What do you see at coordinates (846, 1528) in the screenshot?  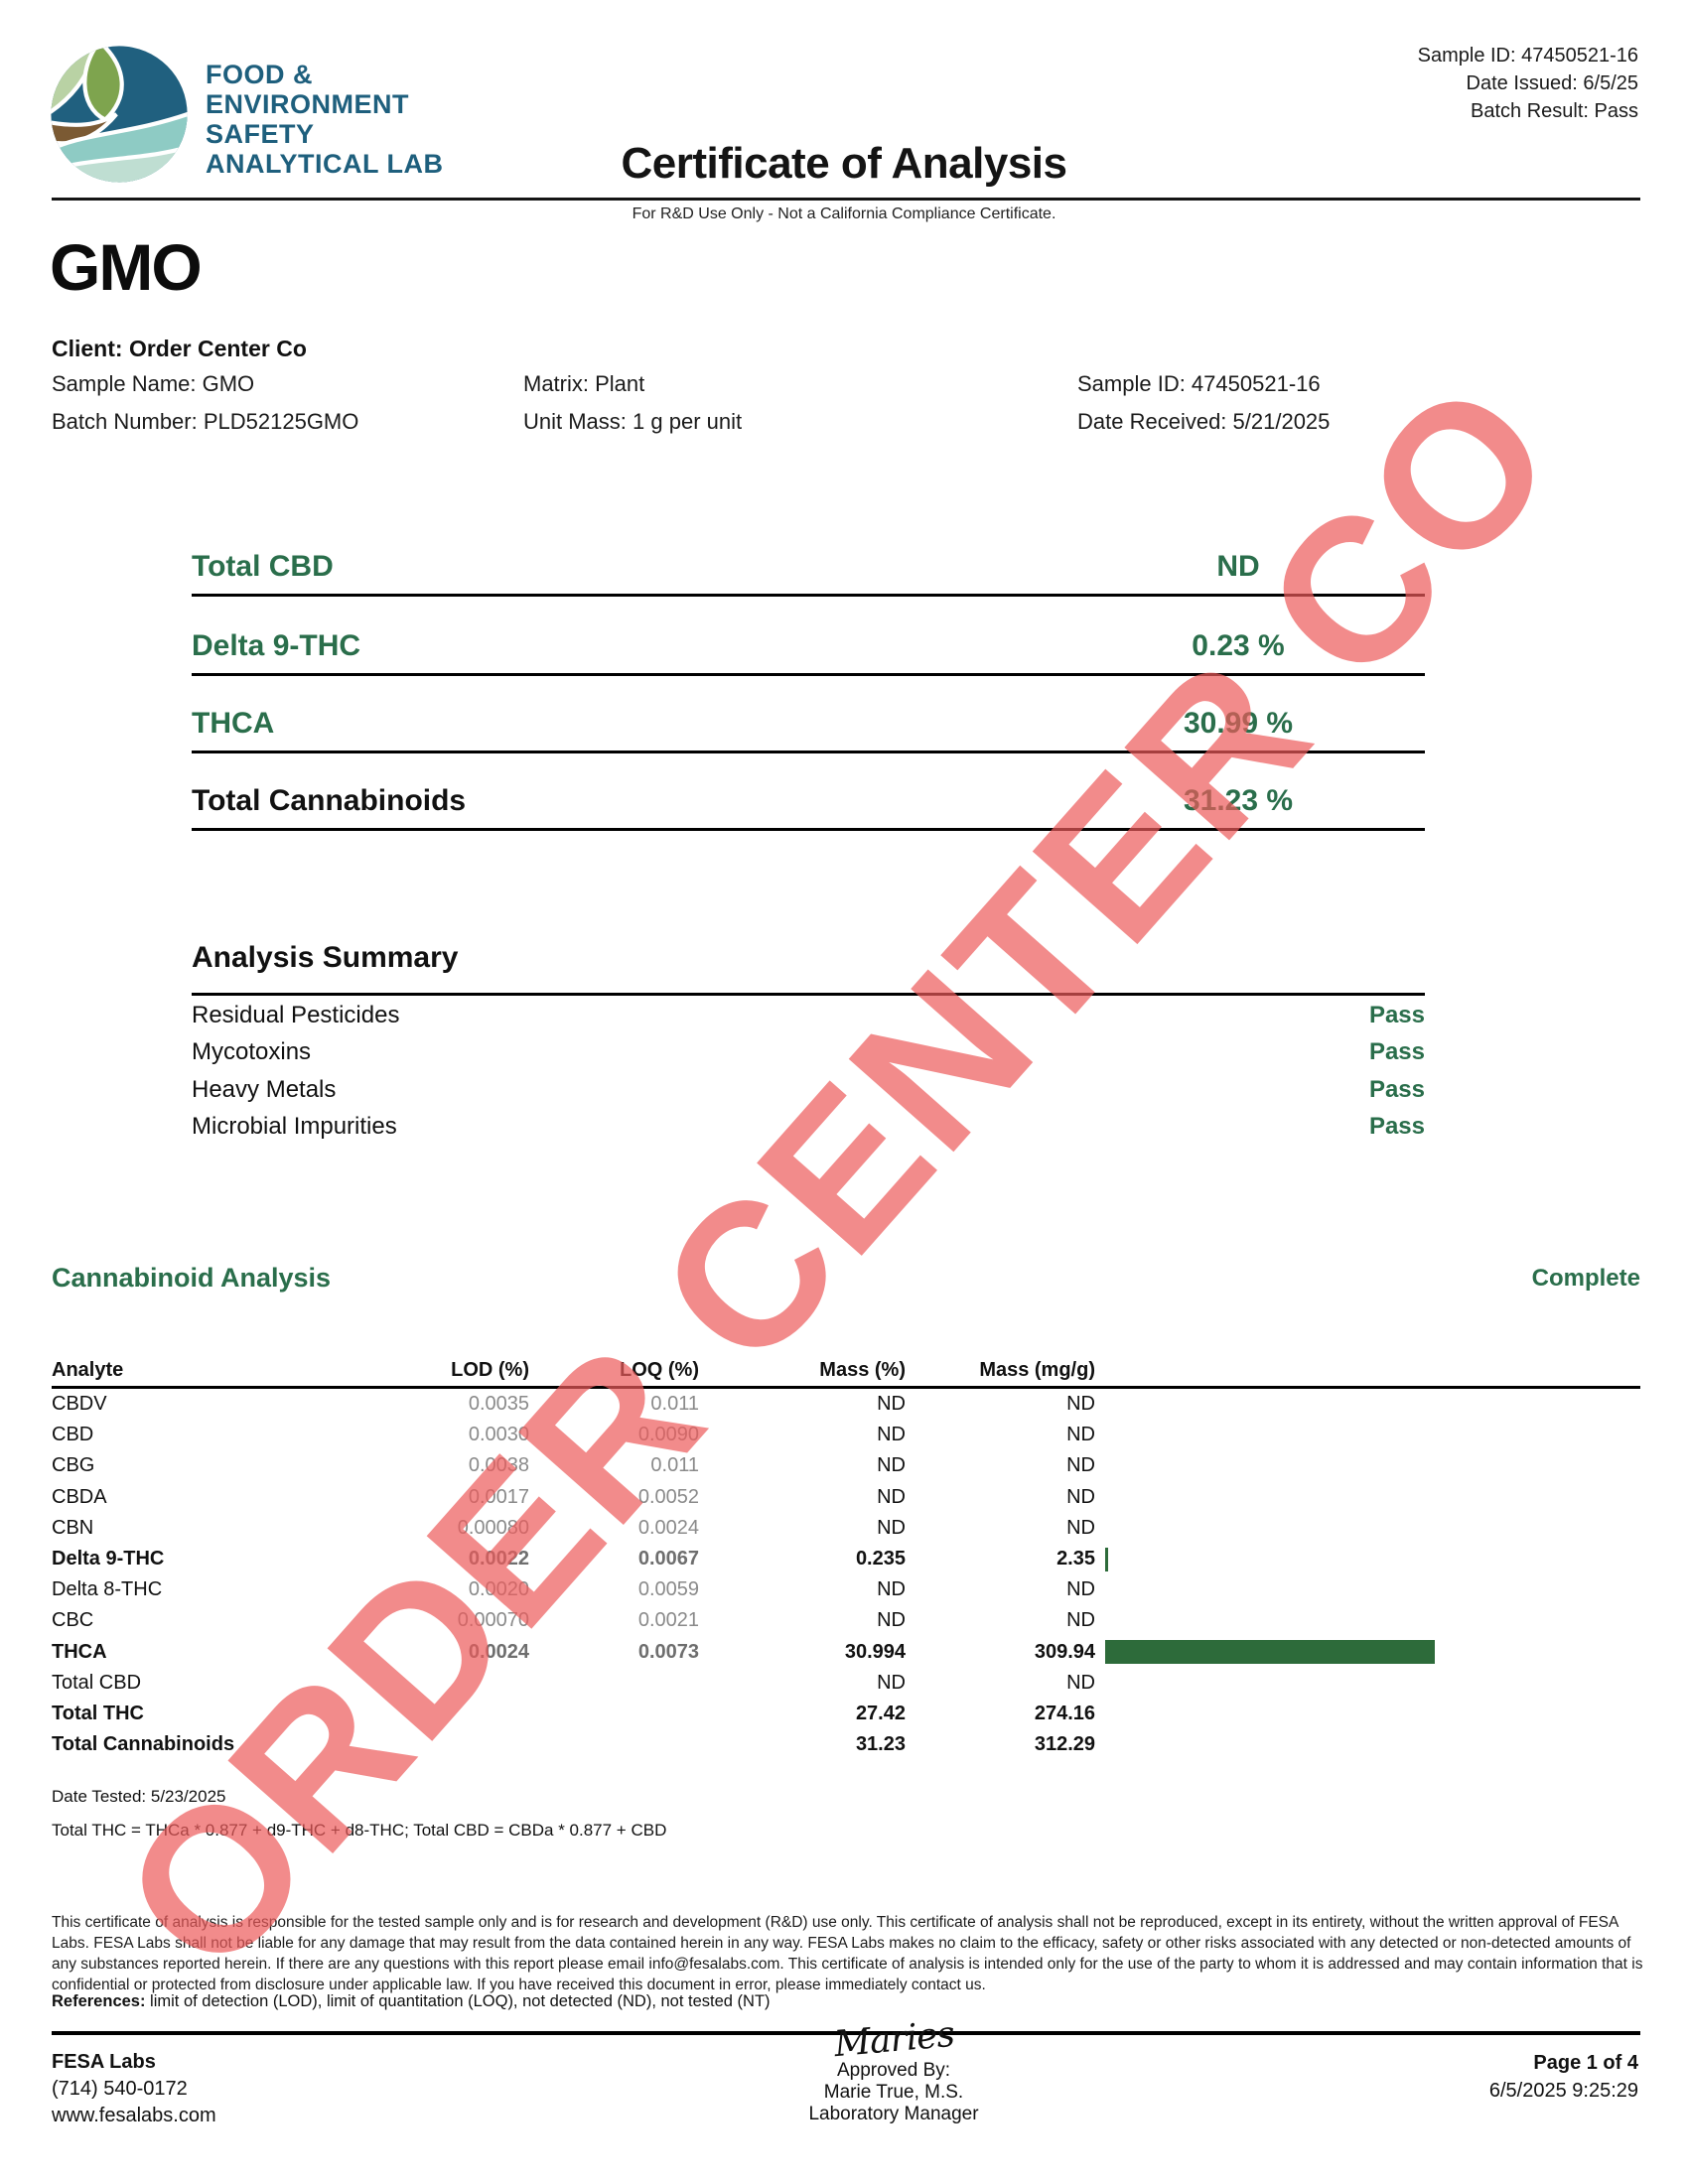 I see `table-row: CBN 0.00080 0.0024 ND ND` at bounding box center [846, 1528].